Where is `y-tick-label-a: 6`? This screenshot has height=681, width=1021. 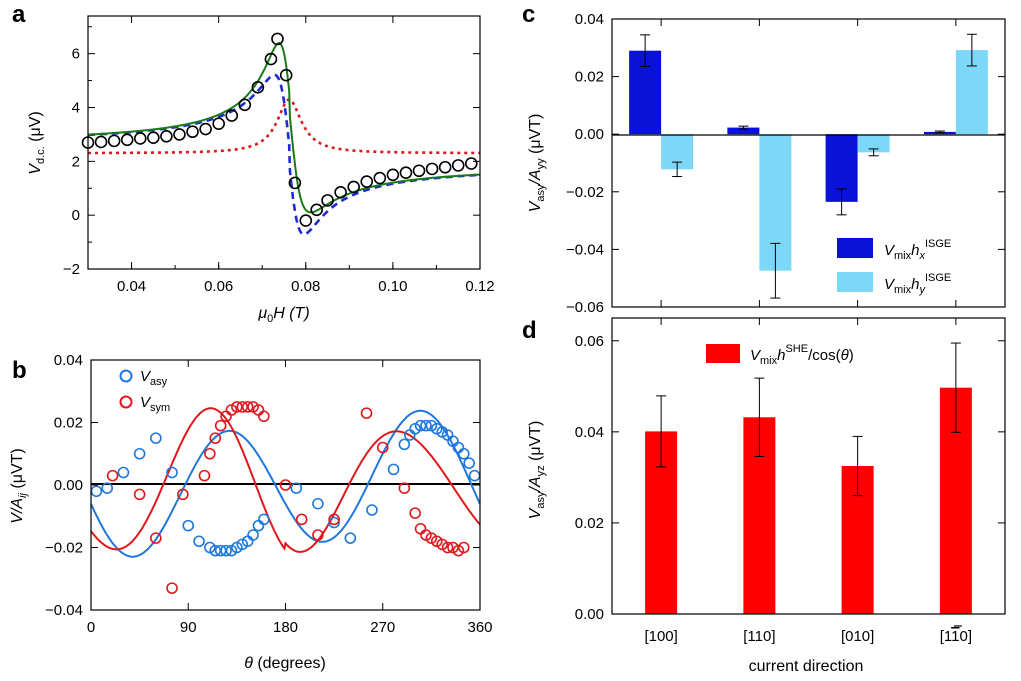 y-tick-label-a: 6 is located at coordinates (76, 54).